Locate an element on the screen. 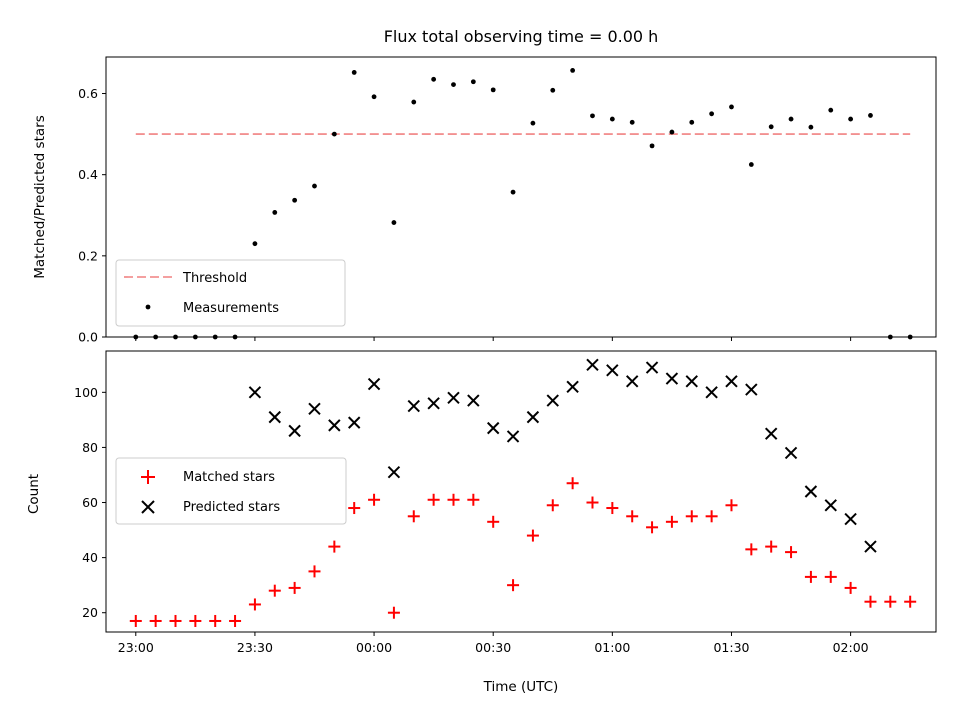  y-tick-label: 60 is located at coordinates (90, 502).